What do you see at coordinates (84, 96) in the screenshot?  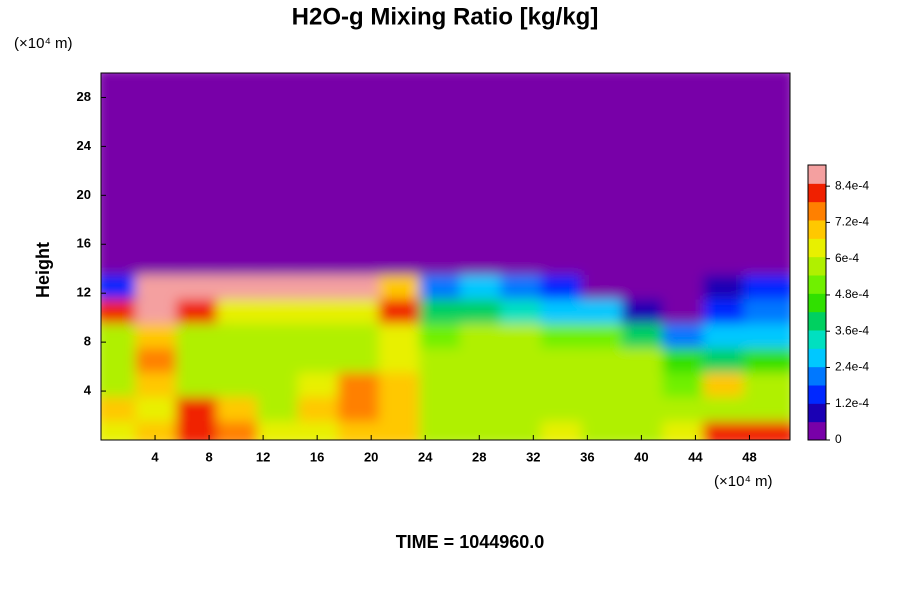 I see `y-tick-label: 28` at bounding box center [84, 96].